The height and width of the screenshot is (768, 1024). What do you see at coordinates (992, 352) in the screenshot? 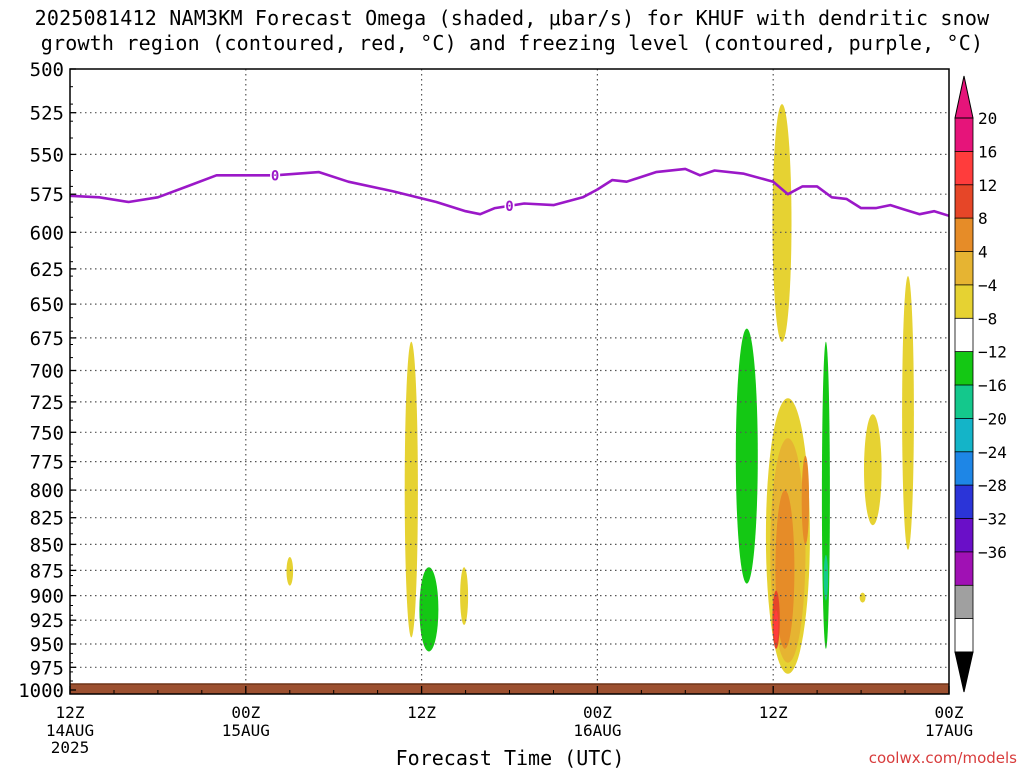
I see `colorbar-label: −12` at bounding box center [992, 352].